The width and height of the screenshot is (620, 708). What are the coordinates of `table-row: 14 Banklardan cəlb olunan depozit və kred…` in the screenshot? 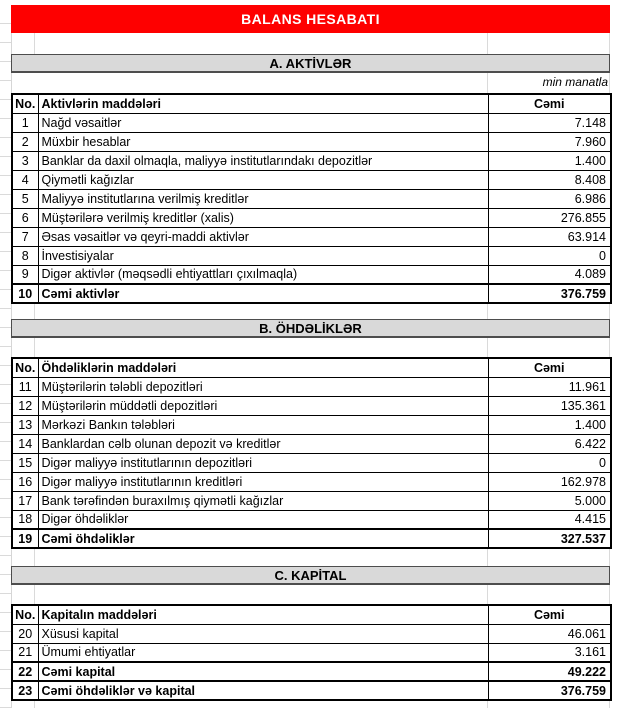 It's located at (311, 443).